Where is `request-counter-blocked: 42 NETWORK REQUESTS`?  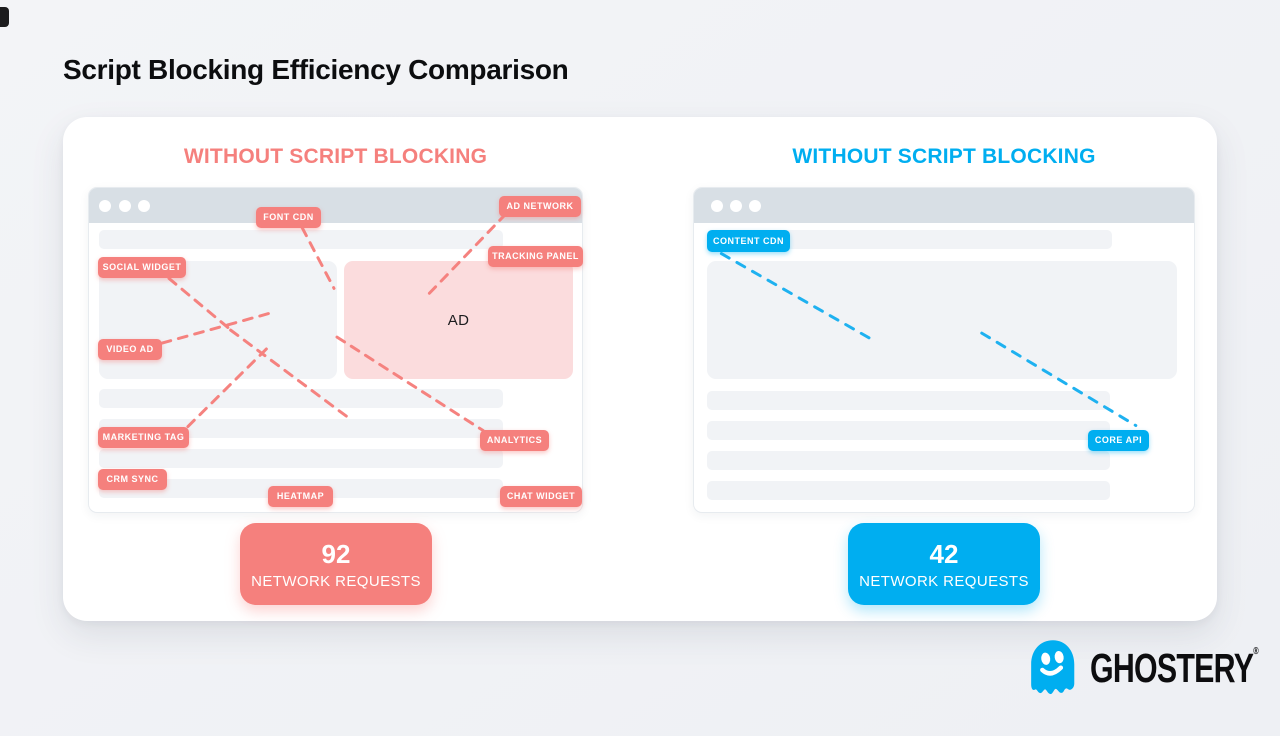
request-counter-blocked: 42 NETWORK REQUESTS is located at coordinates (944, 564).